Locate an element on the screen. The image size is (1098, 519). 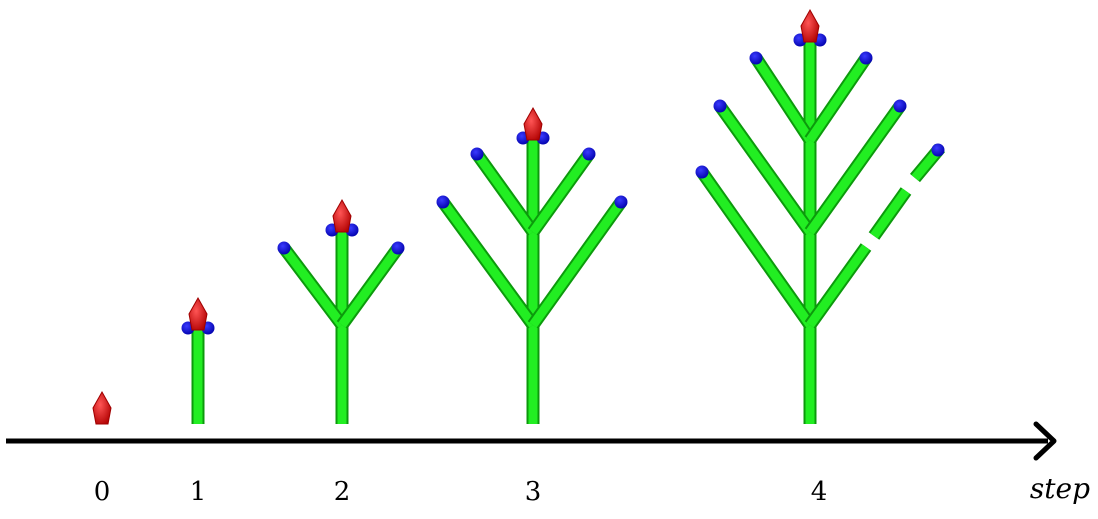
plant-3-node-low-right is located at coordinates (621, 202).